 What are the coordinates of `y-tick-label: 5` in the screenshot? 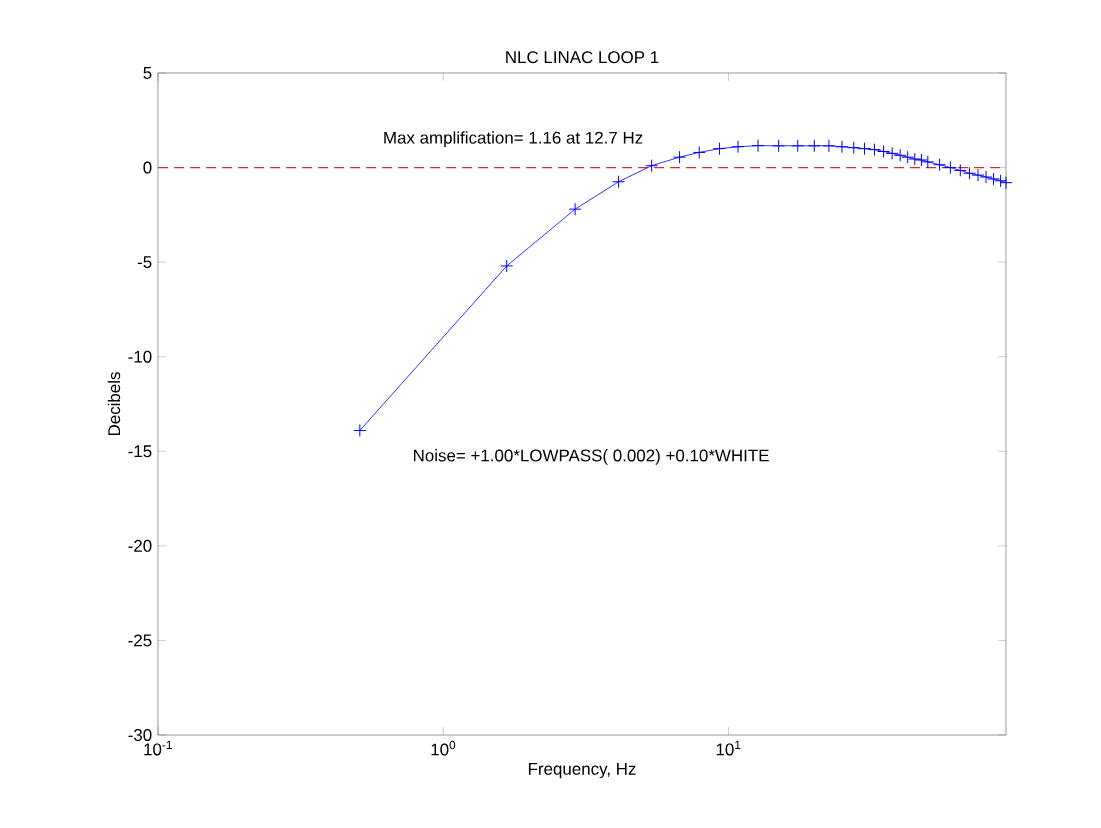 It's located at (147, 73).